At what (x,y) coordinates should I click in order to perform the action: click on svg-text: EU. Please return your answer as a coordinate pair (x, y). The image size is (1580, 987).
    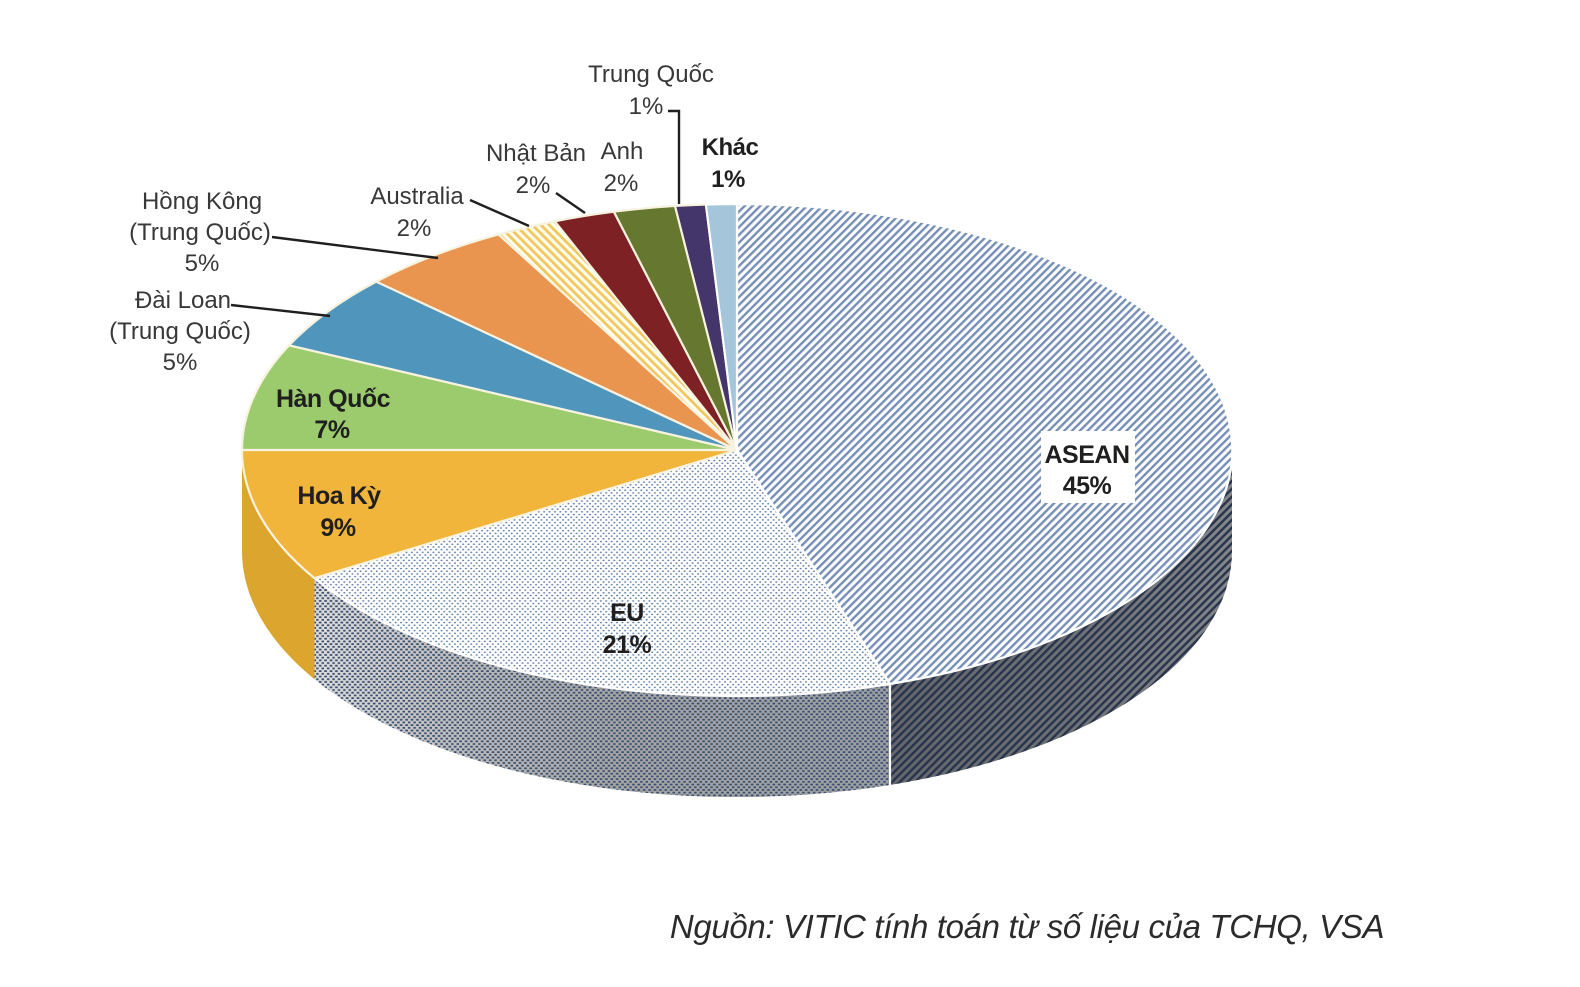
    Looking at the image, I should click on (627, 613).